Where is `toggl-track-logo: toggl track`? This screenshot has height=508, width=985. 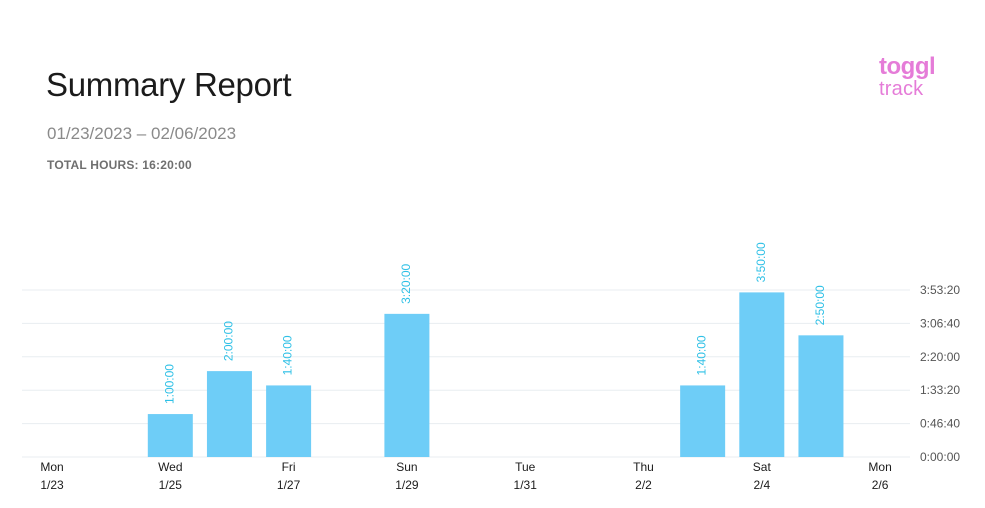
toggl-track-logo: toggl track is located at coordinates (914, 76).